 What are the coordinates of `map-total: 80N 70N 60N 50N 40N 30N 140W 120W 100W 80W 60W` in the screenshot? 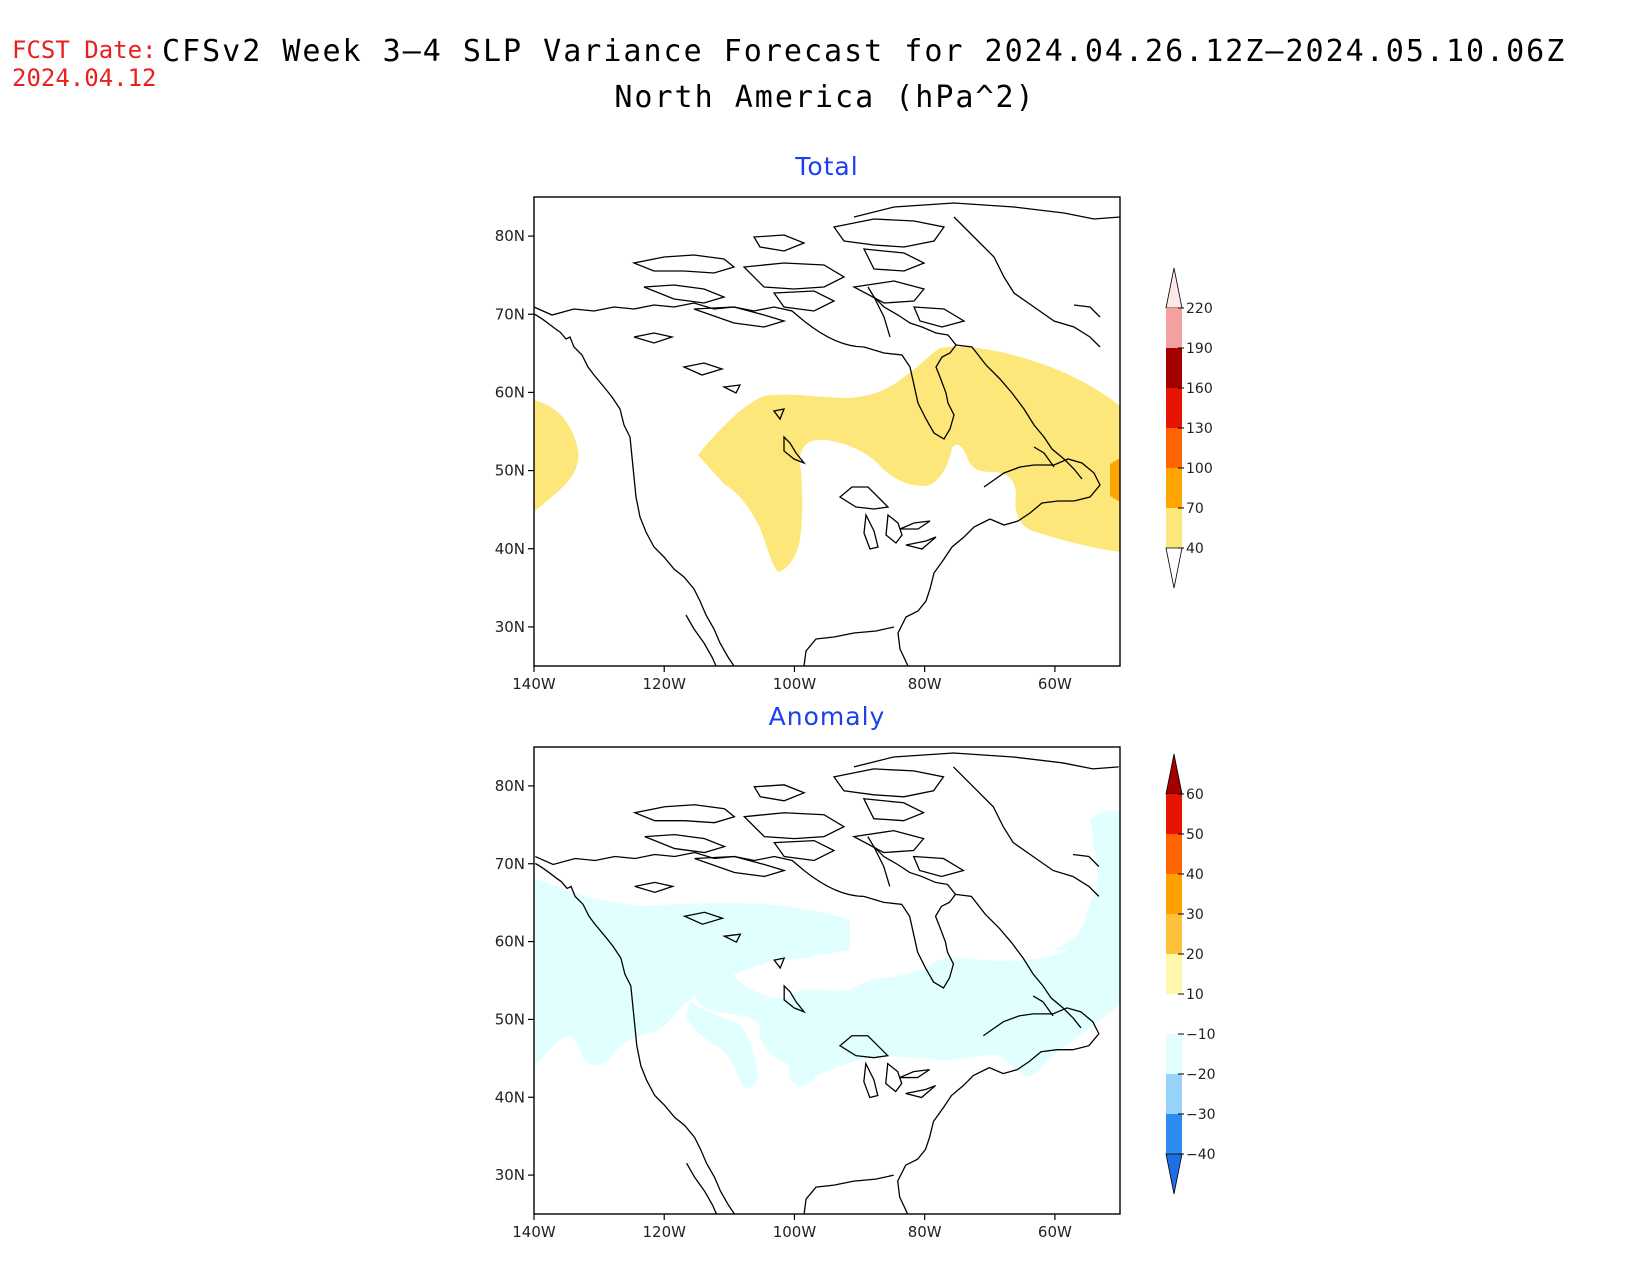 It's located at (808, 444).